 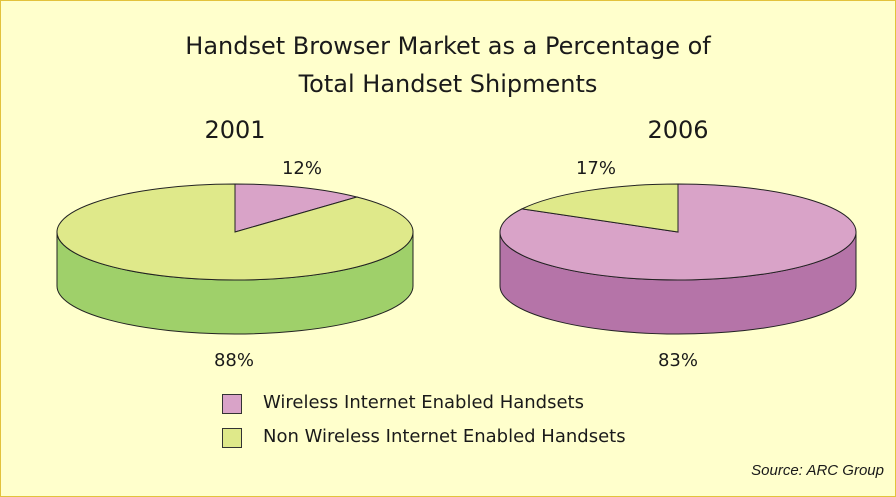 What do you see at coordinates (444, 436) in the screenshot?
I see `legend-label-non-wireless: Non Wireless Internet Enabled Handsets` at bounding box center [444, 436].